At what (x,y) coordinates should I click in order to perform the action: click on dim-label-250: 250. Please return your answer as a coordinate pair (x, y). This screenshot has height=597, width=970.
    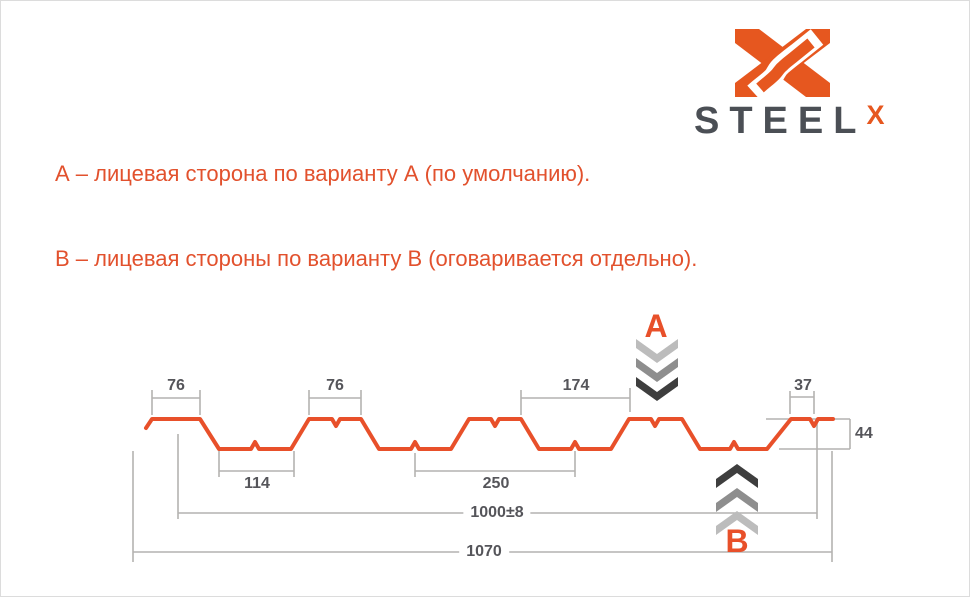
    Looking at the image, I should click on (496, 483).